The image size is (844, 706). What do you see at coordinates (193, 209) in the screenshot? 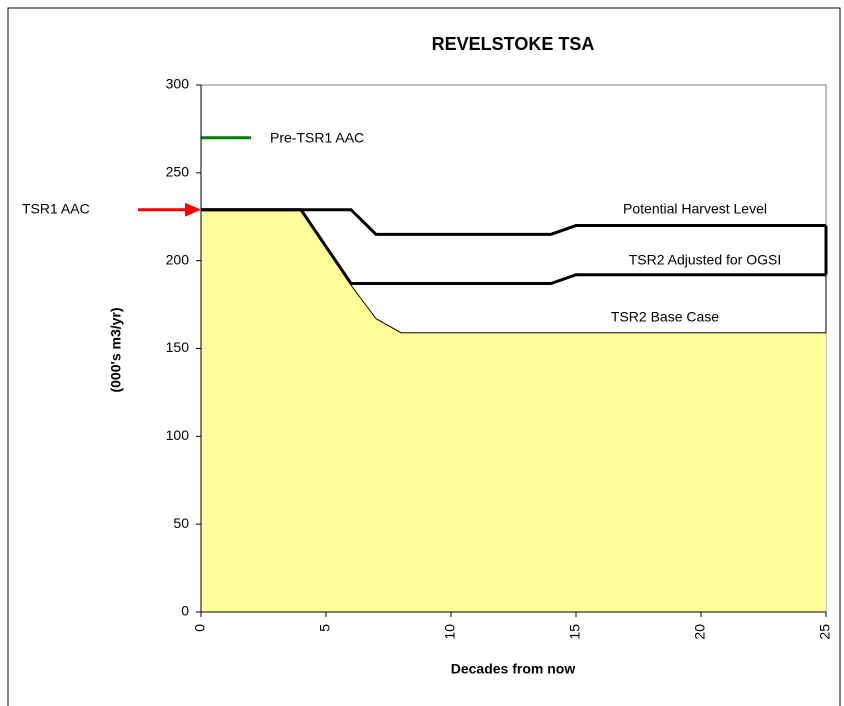
I see `marker-arrow-head` at bounding box center [193, 209].